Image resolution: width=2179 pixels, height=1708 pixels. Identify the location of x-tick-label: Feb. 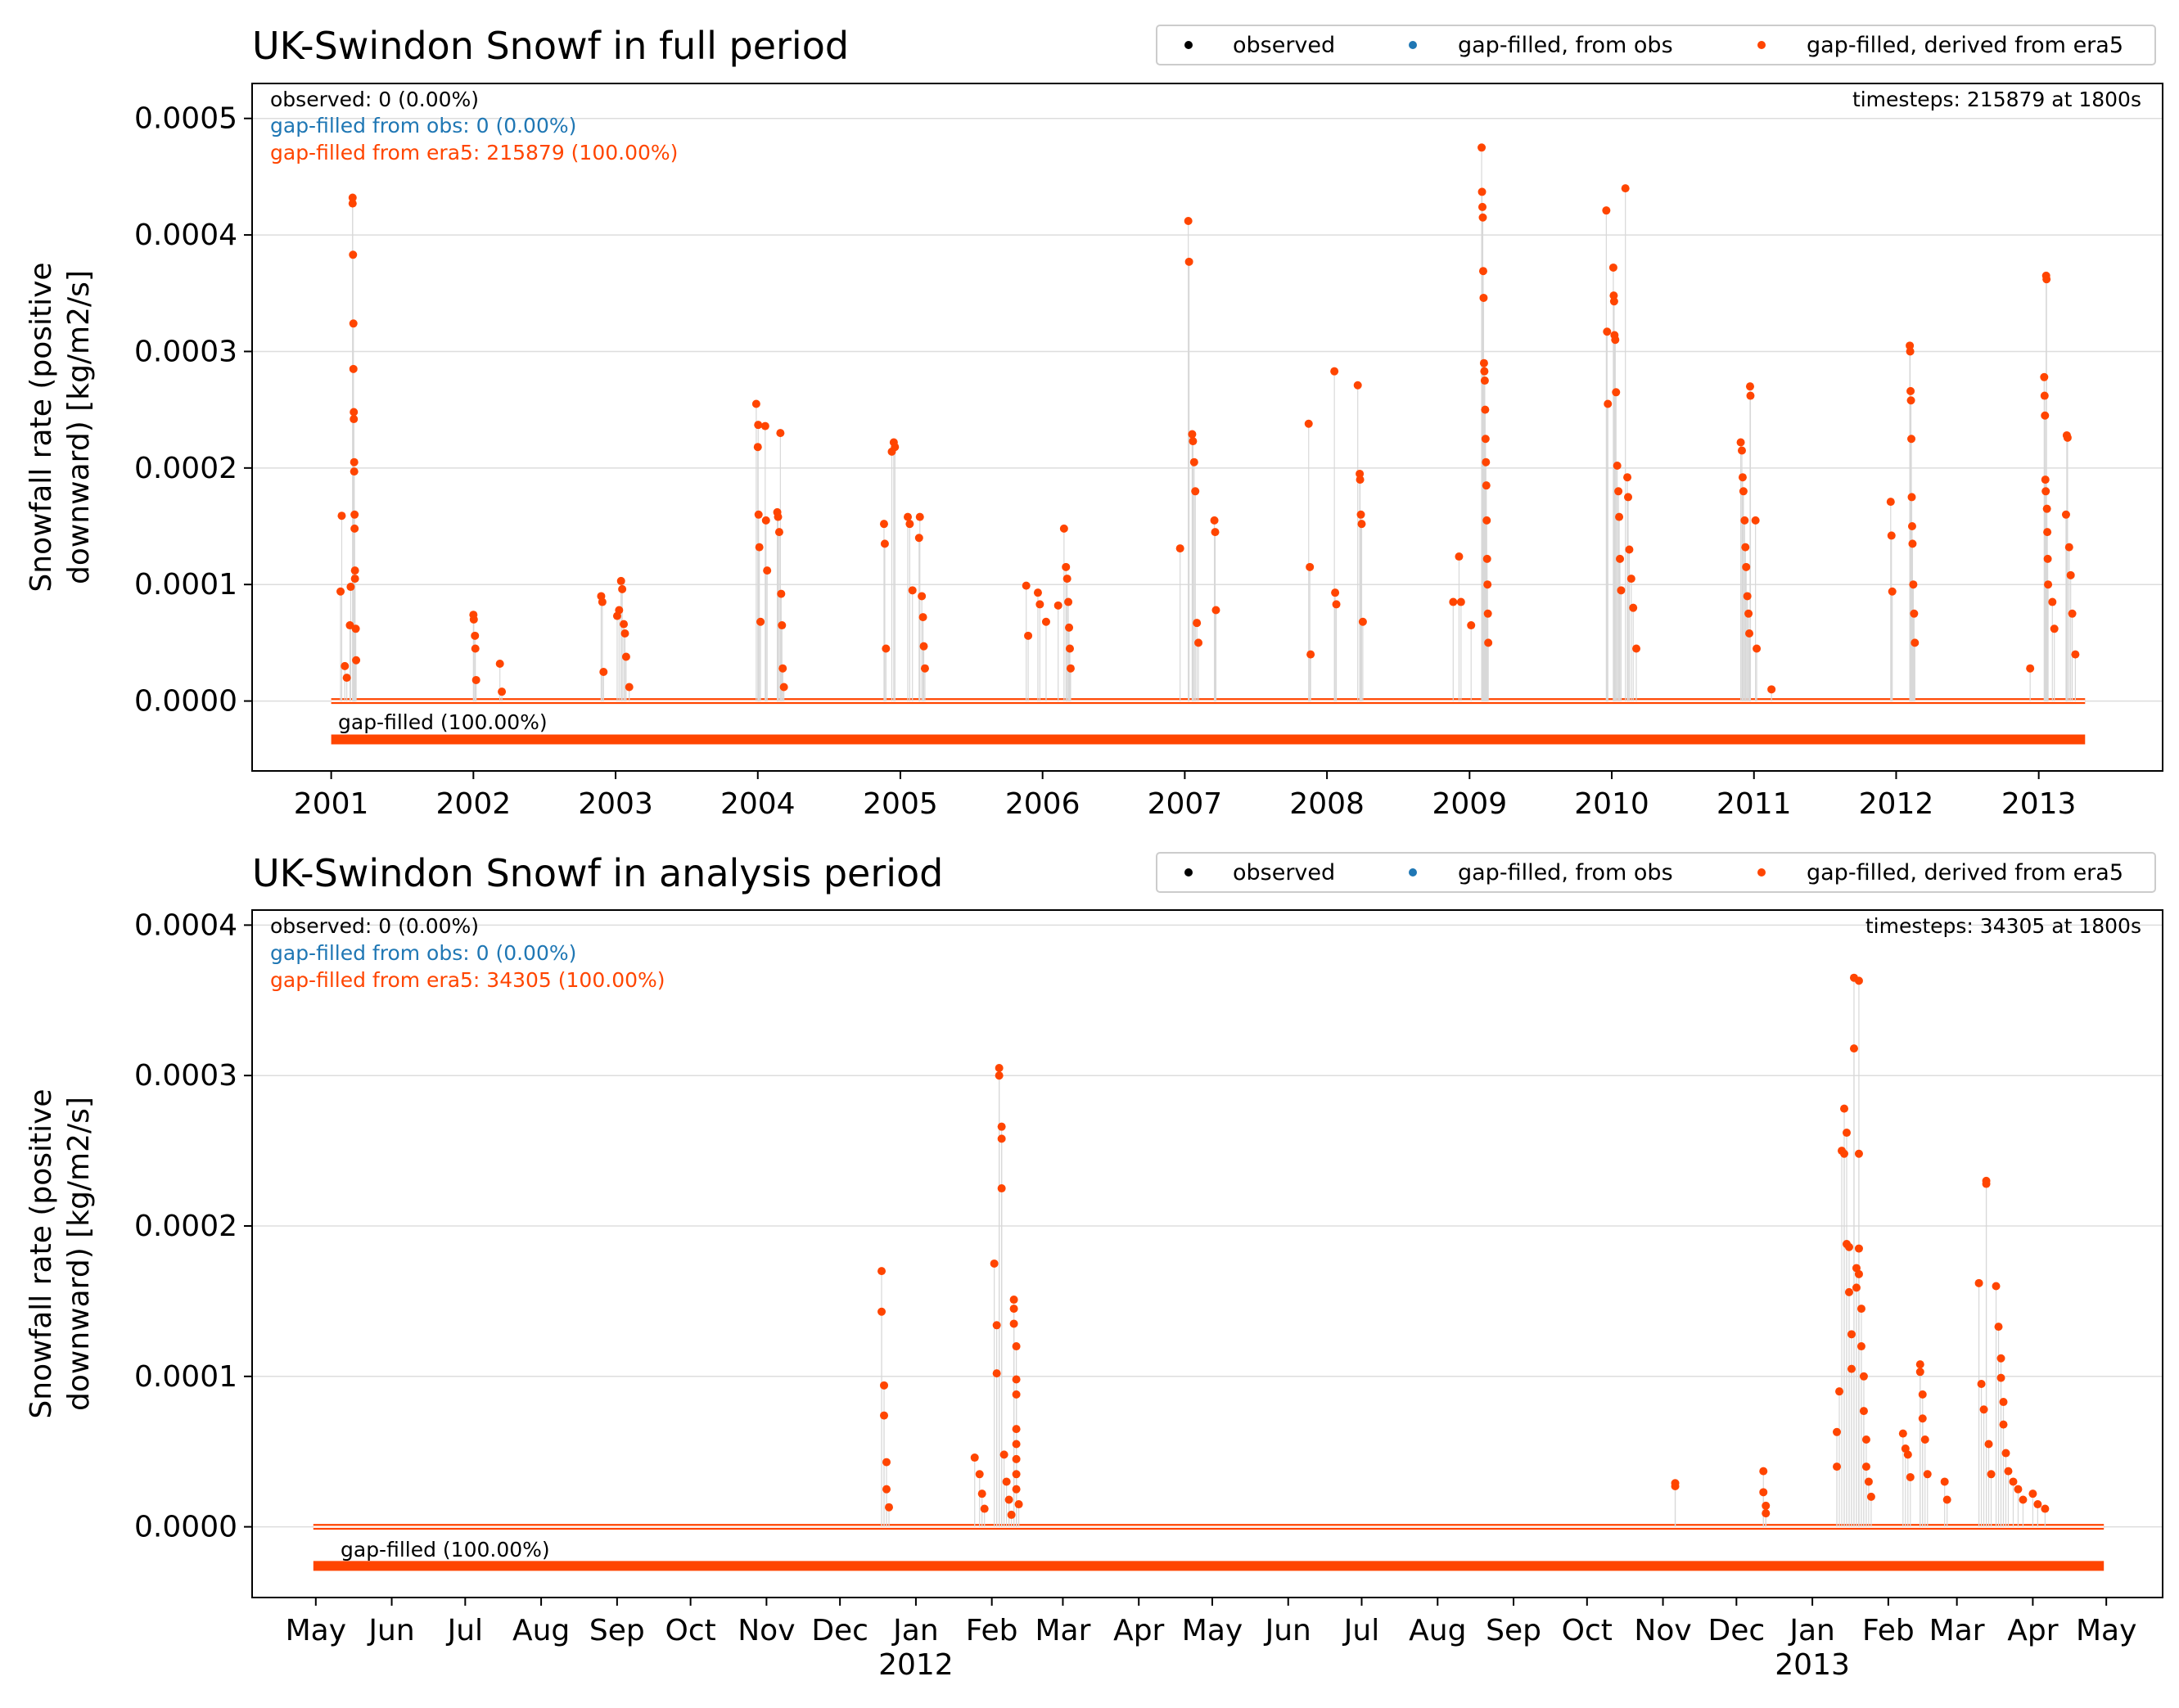
(992, 1630).